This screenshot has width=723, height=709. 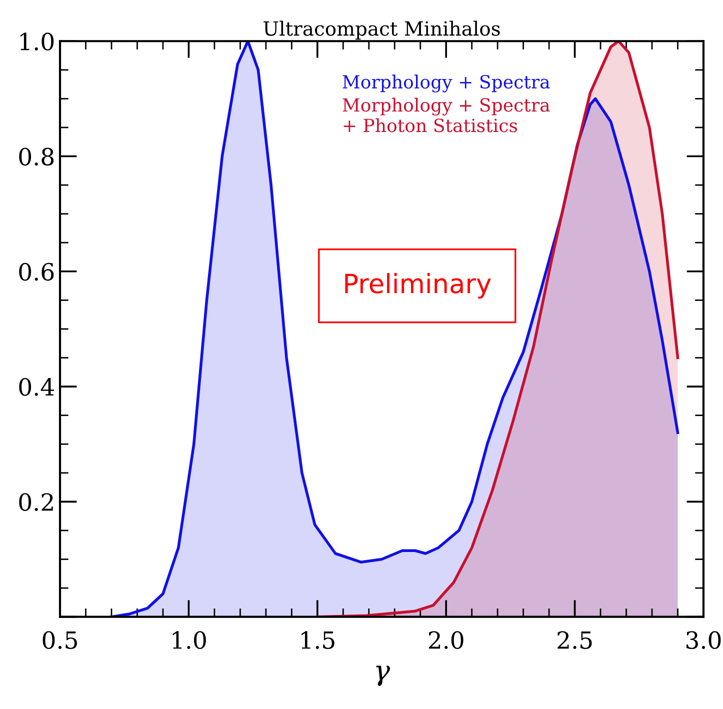 I want to click on y-tick-label: 1.0, so click(x=37, y=41).